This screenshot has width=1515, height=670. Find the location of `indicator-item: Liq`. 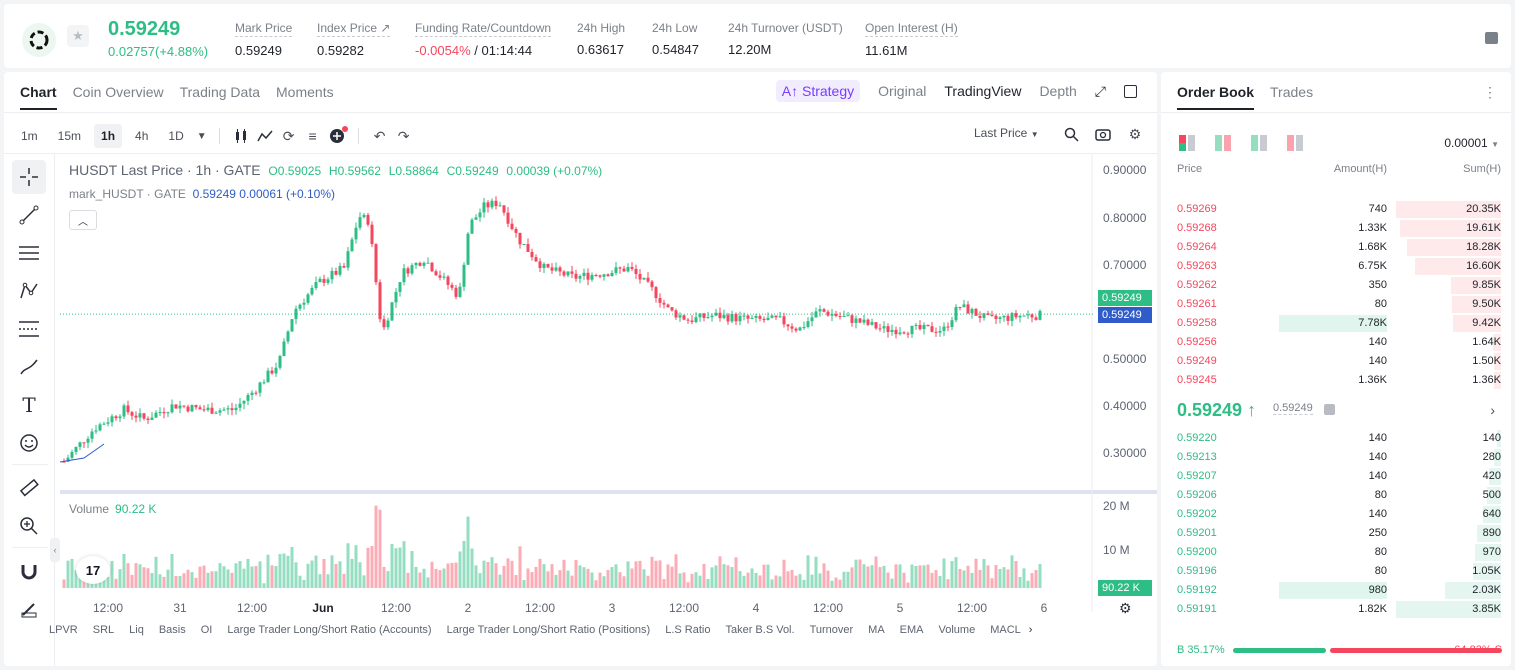

indicator-item: Liq is located at coordinates (136, 630).